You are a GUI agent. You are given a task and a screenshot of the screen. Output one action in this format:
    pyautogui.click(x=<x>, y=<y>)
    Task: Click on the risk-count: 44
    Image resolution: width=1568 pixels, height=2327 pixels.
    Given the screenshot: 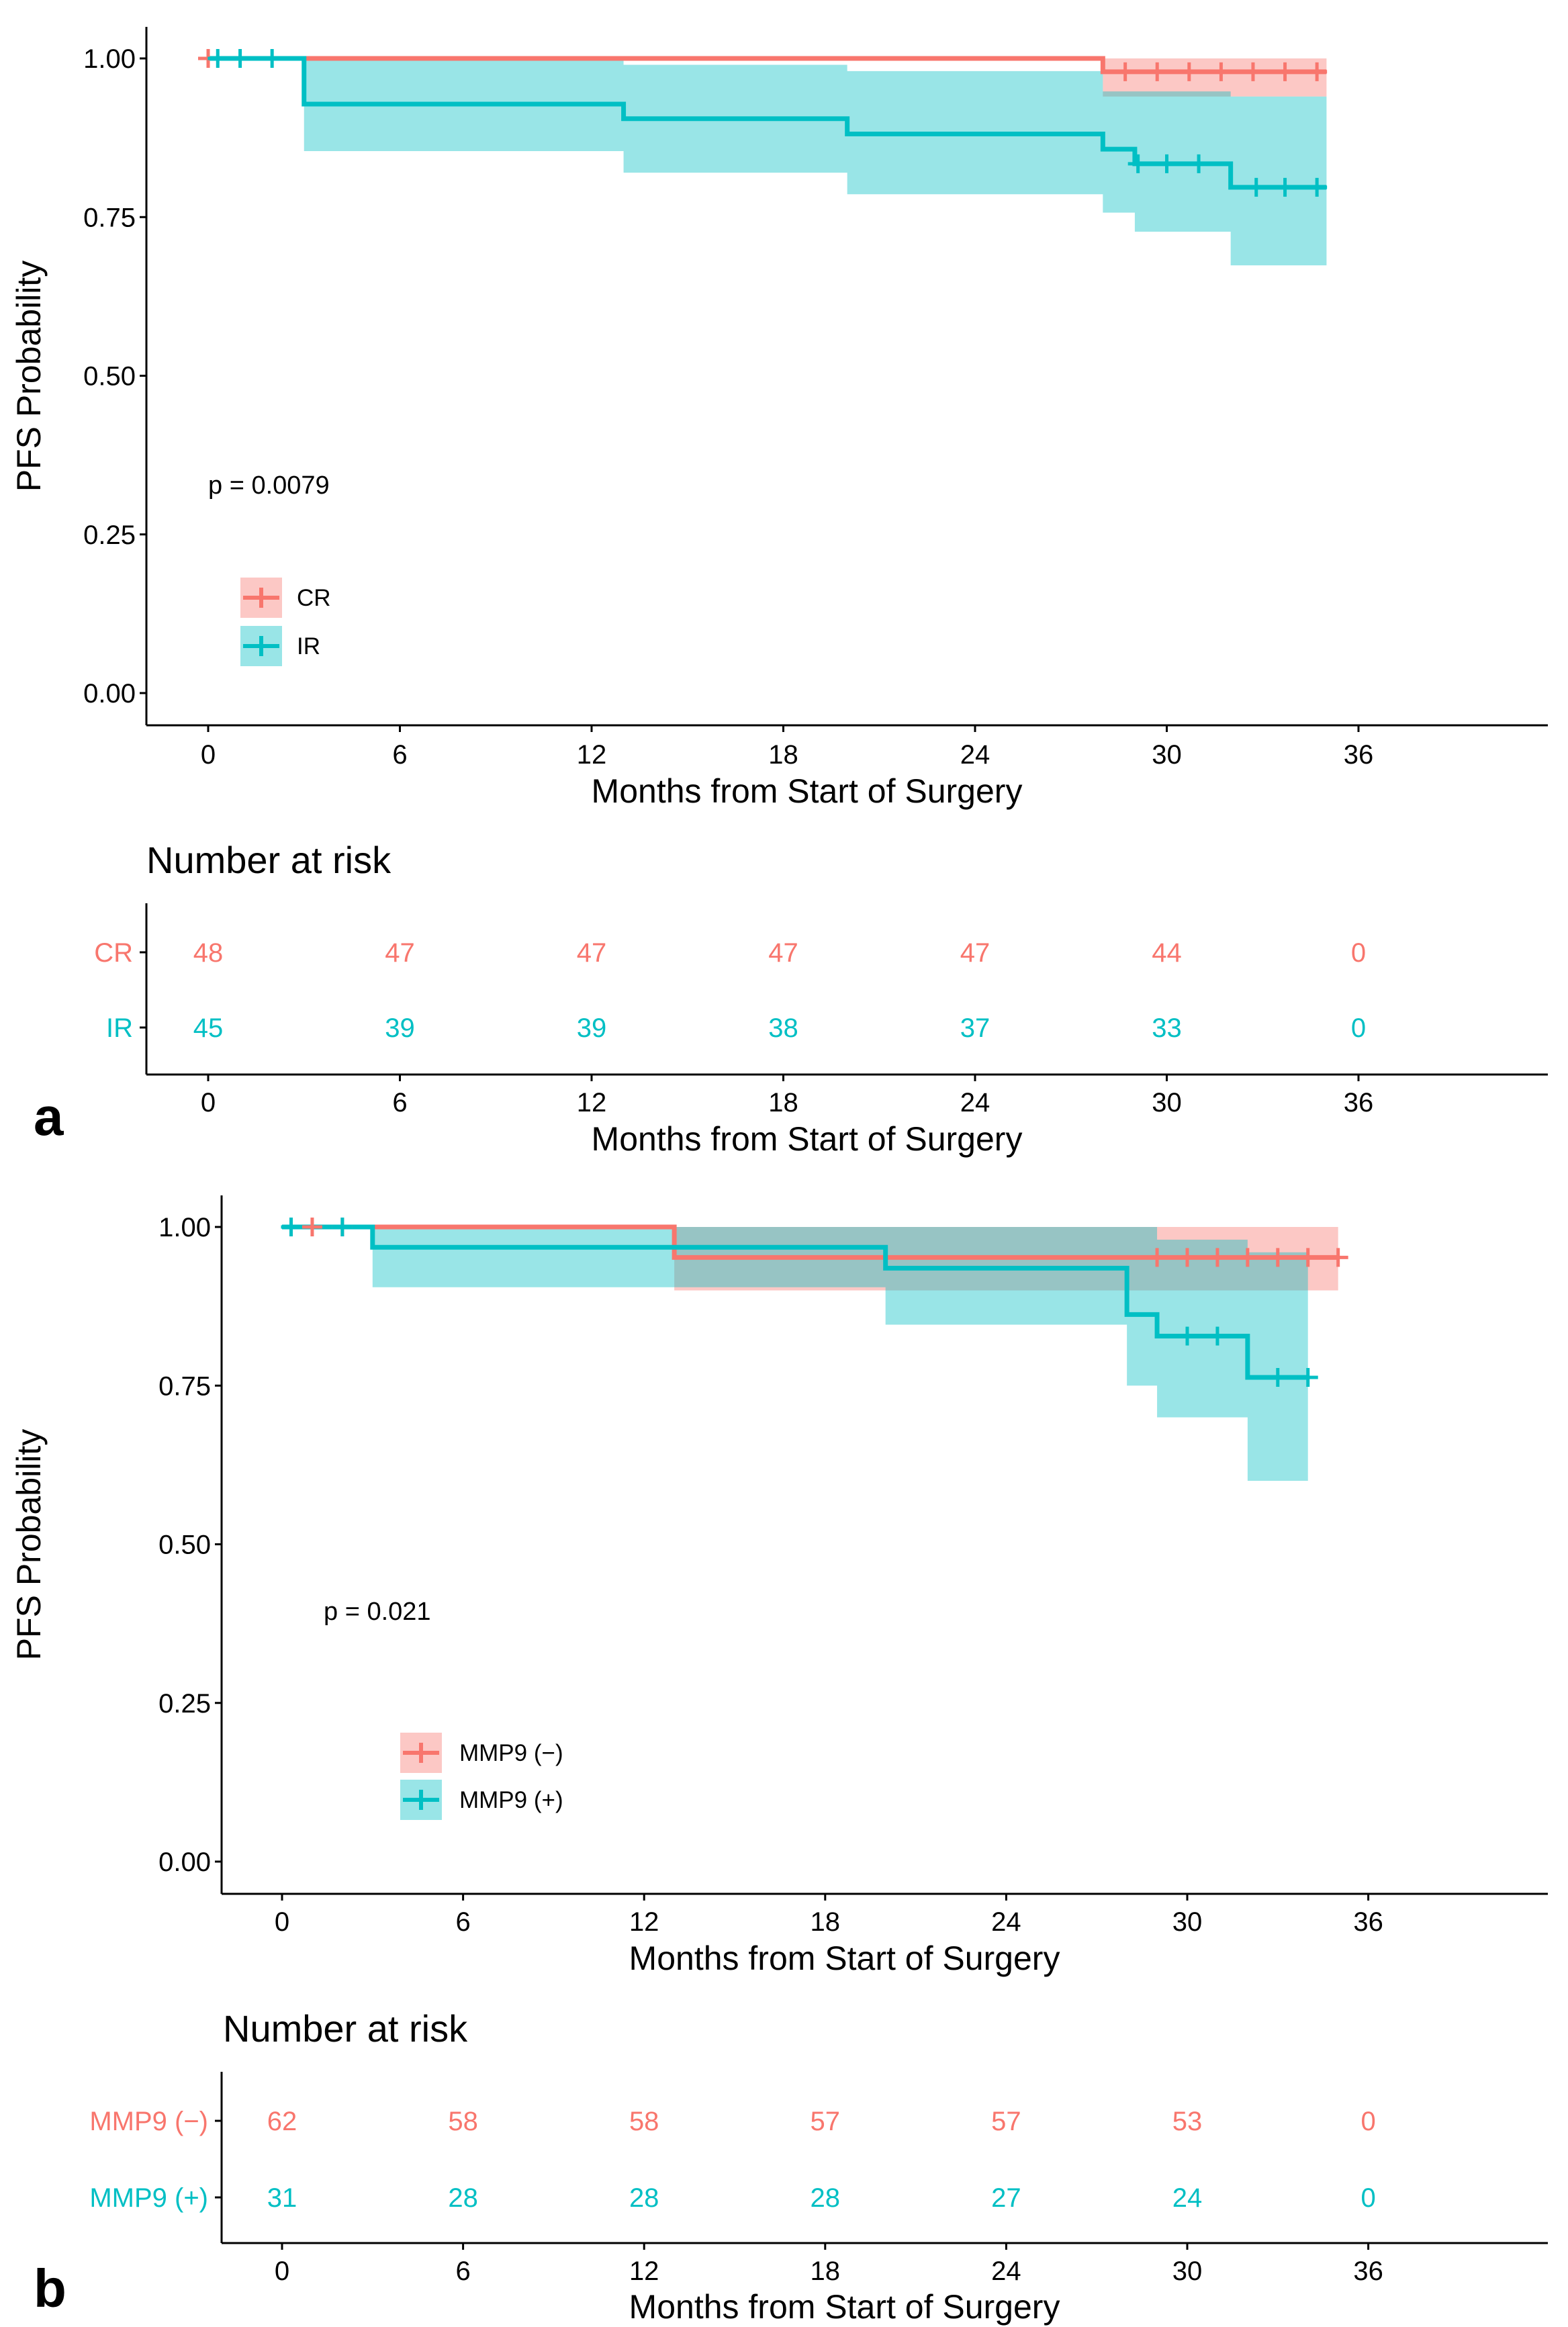 What is the action you would take?
    pyautogui.click(x=1167, y=953)
    